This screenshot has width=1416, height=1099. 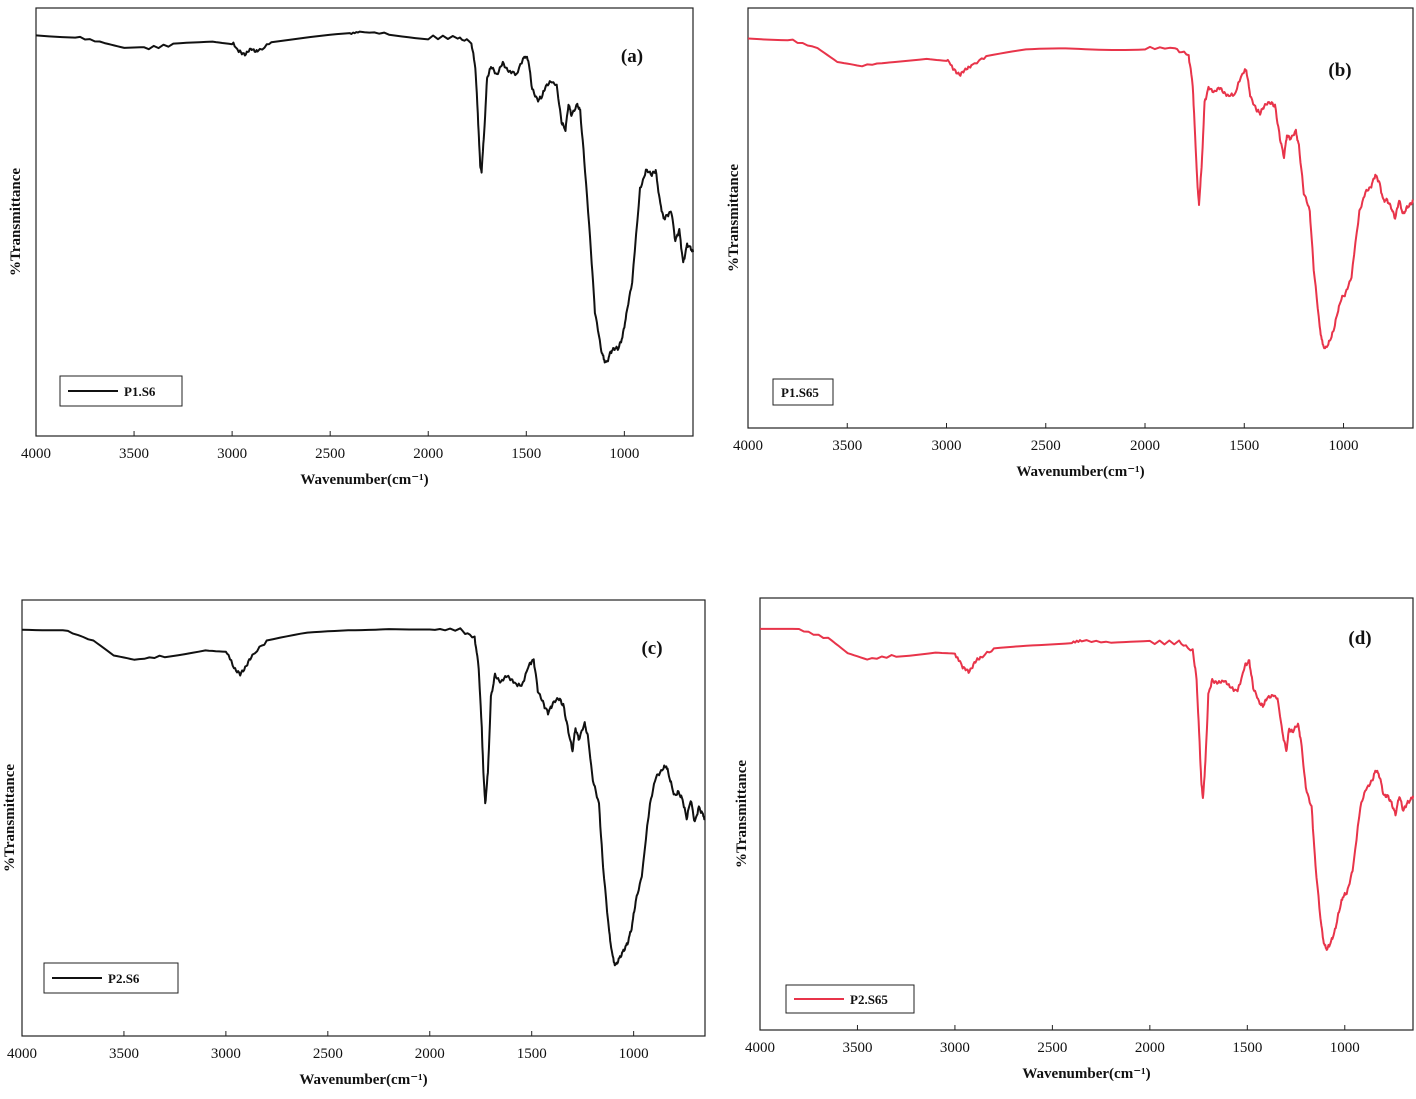 What do you see at coordinates (124, 1054) in the screenshot?
I see `panel-c-x-tick-label: 3500` at bounding box center [124, 1054].